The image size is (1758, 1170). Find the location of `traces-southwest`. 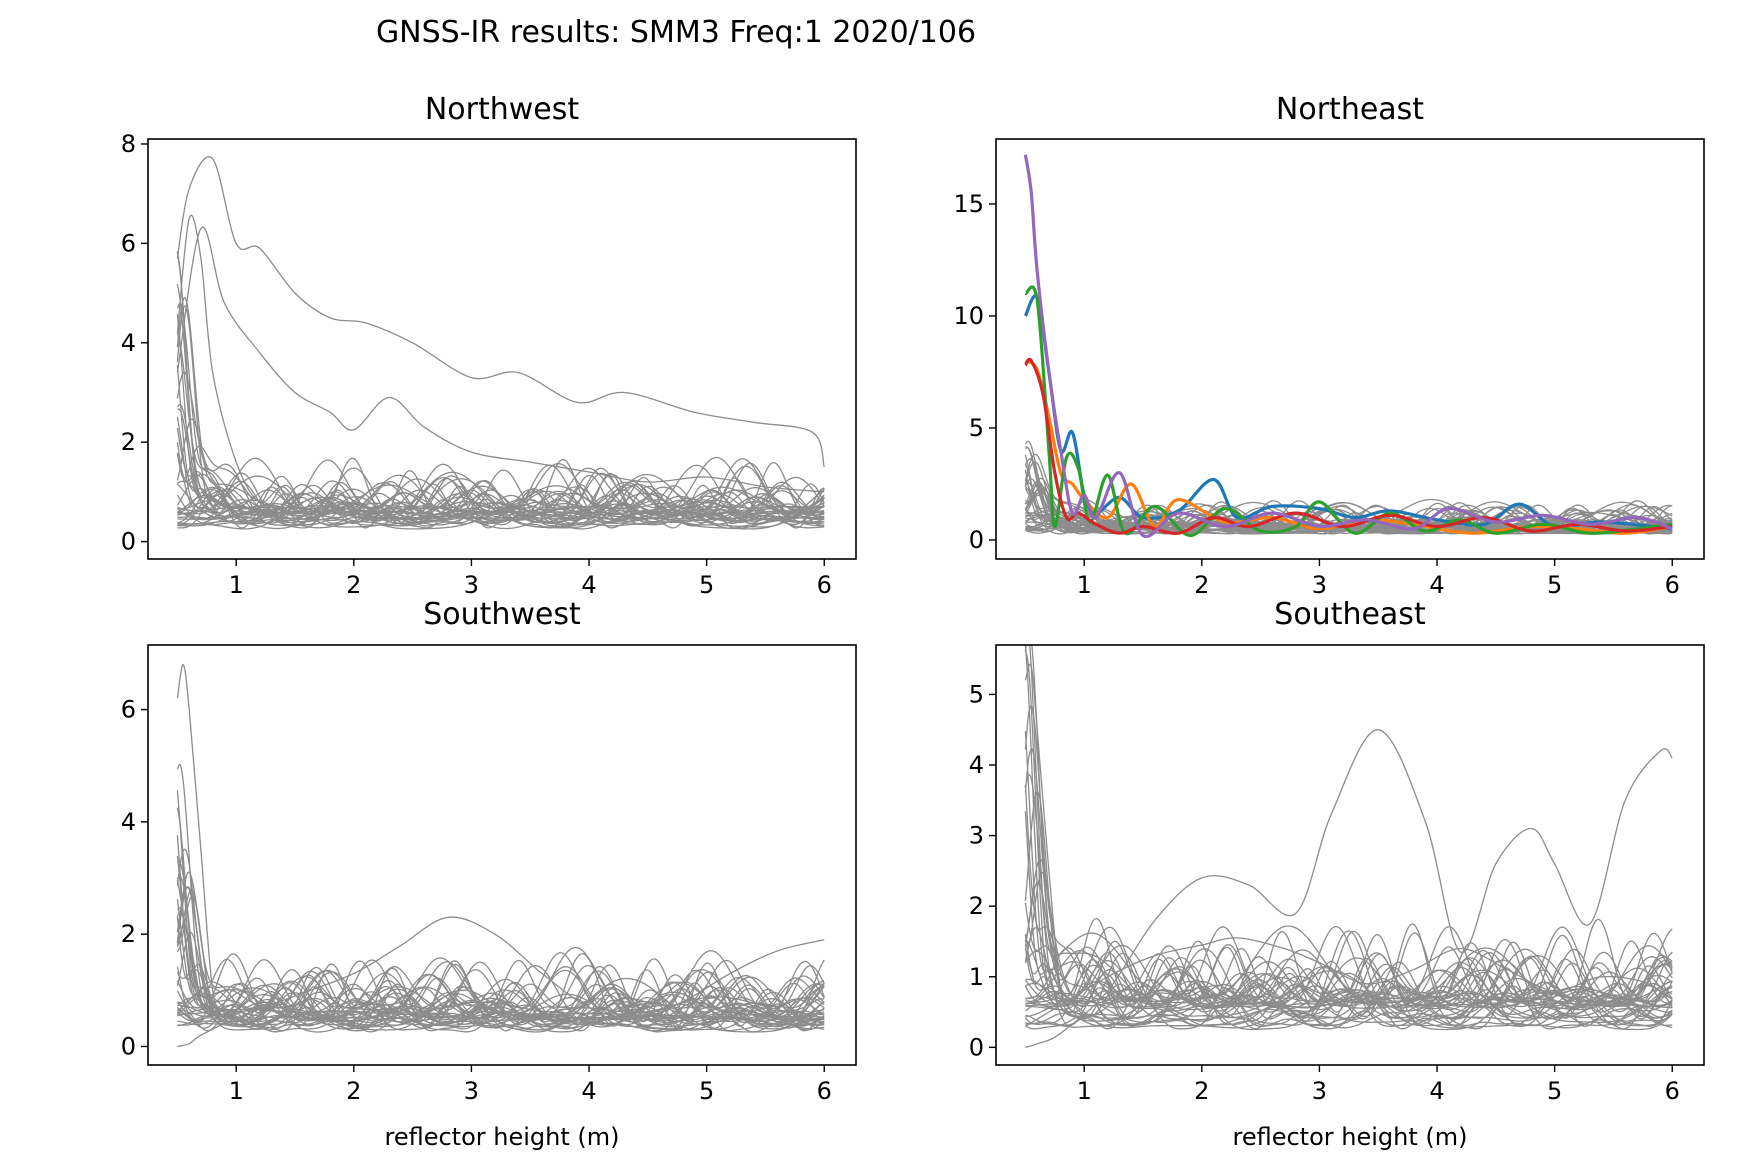

traces-southwest is located at coordinates (500, 856).